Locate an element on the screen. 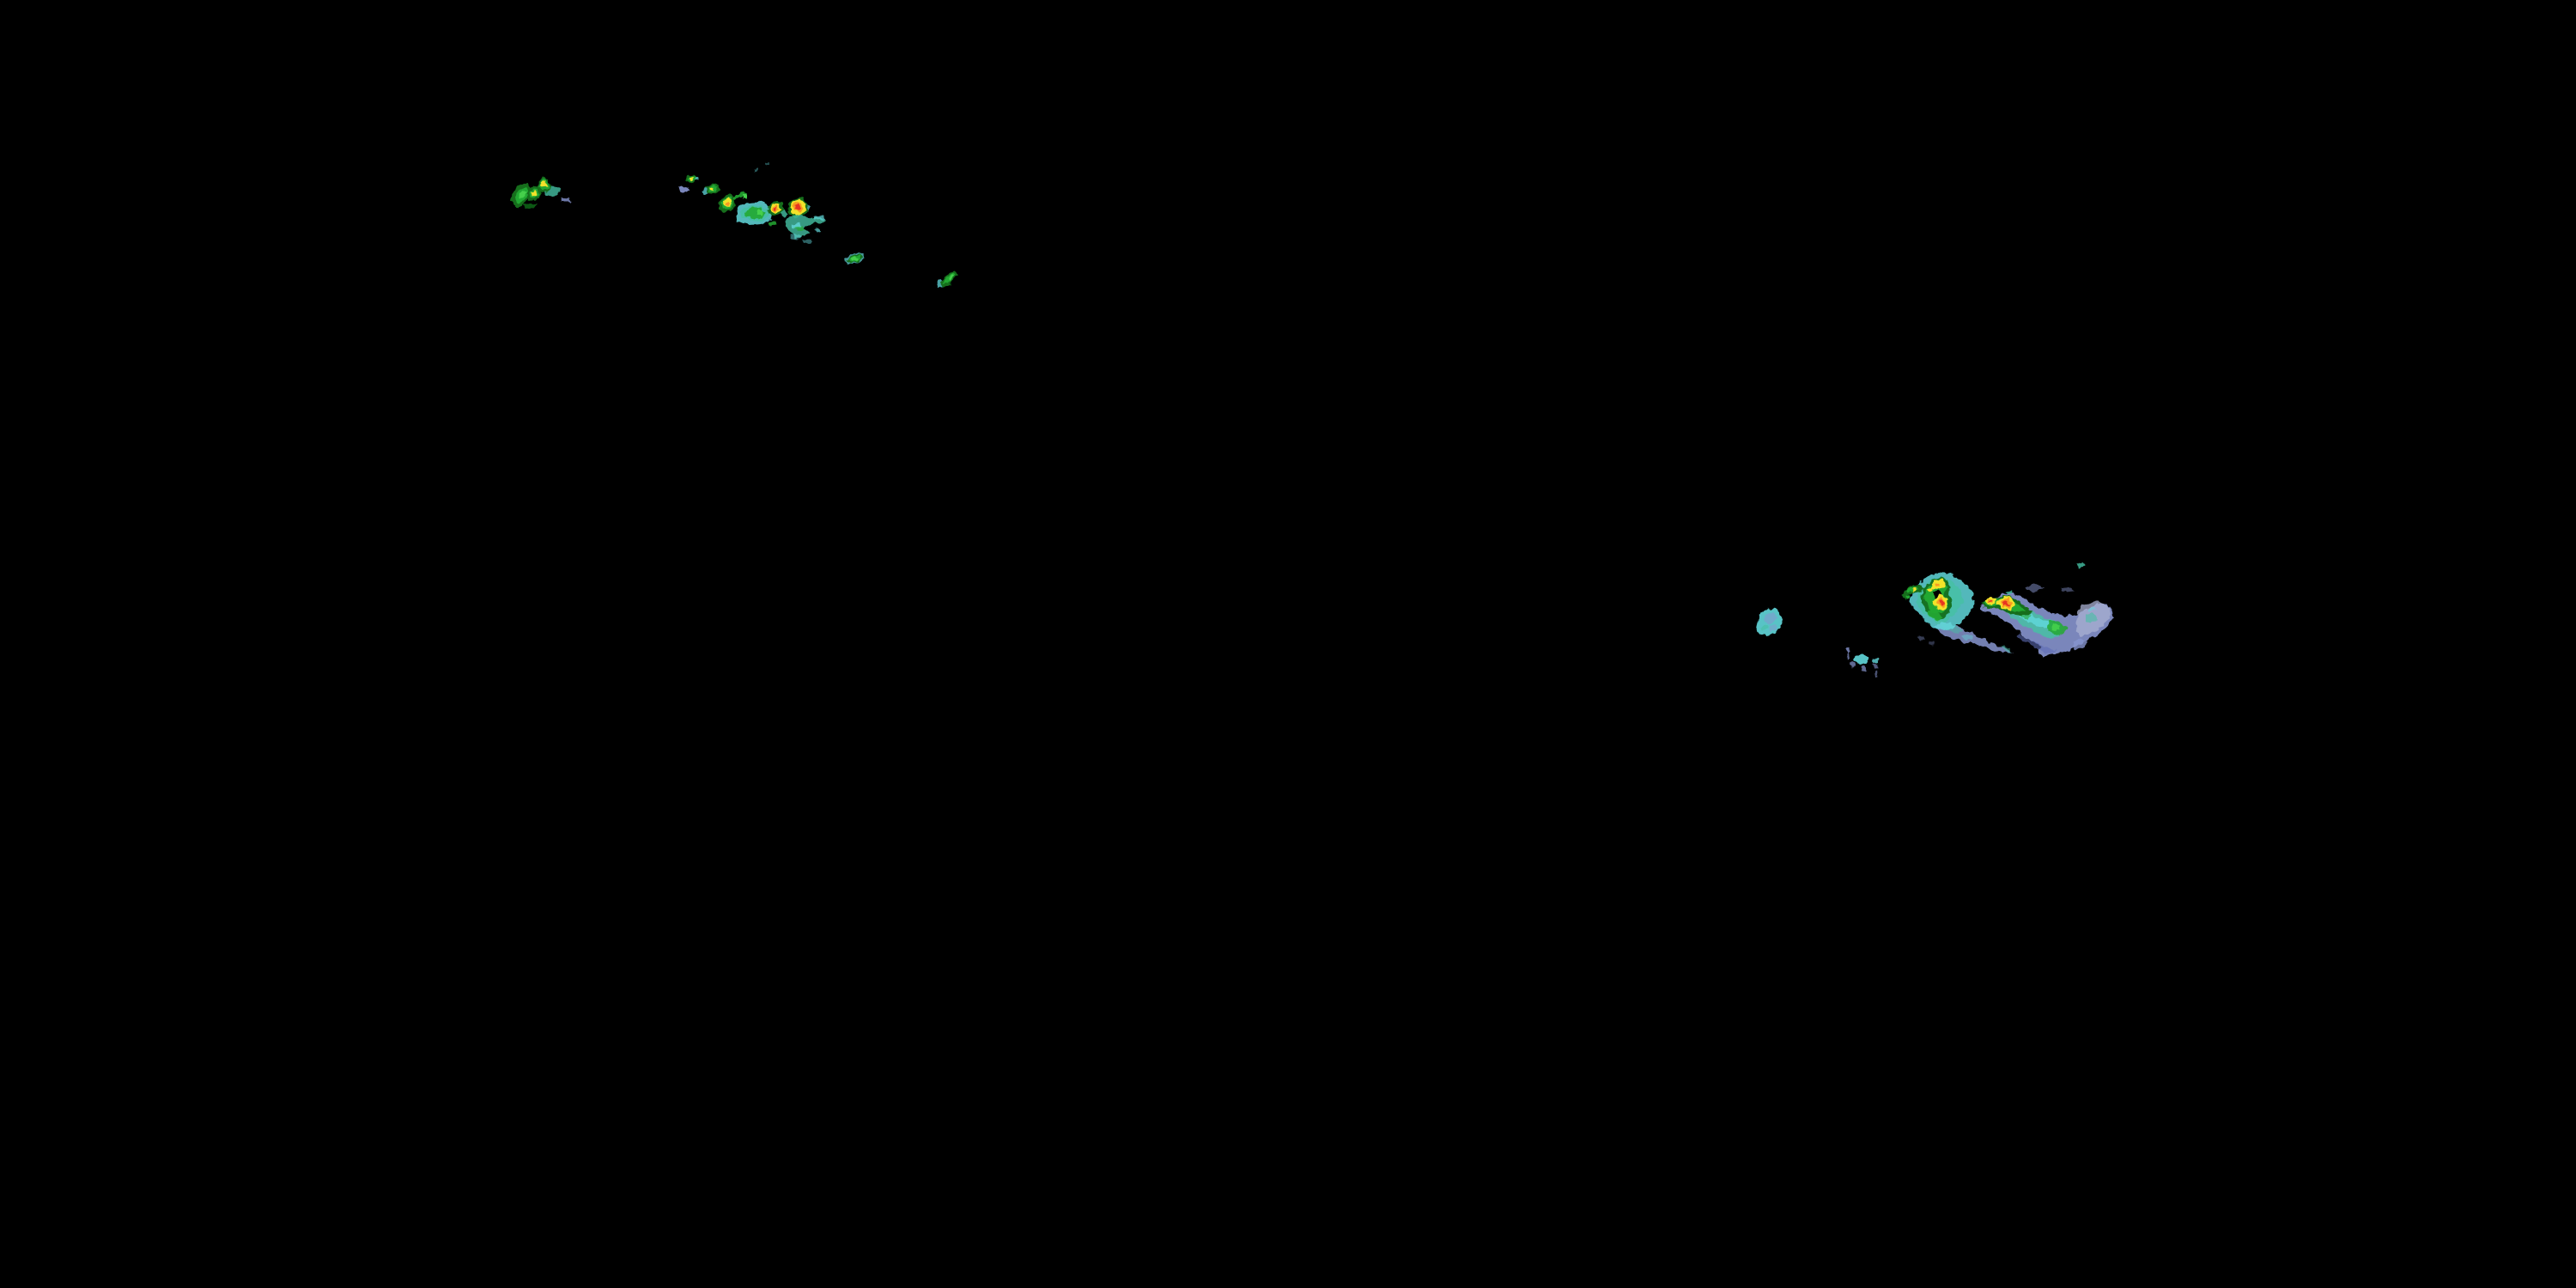  echo-d-slate-speck2 is located at coordinates (1773, 627).